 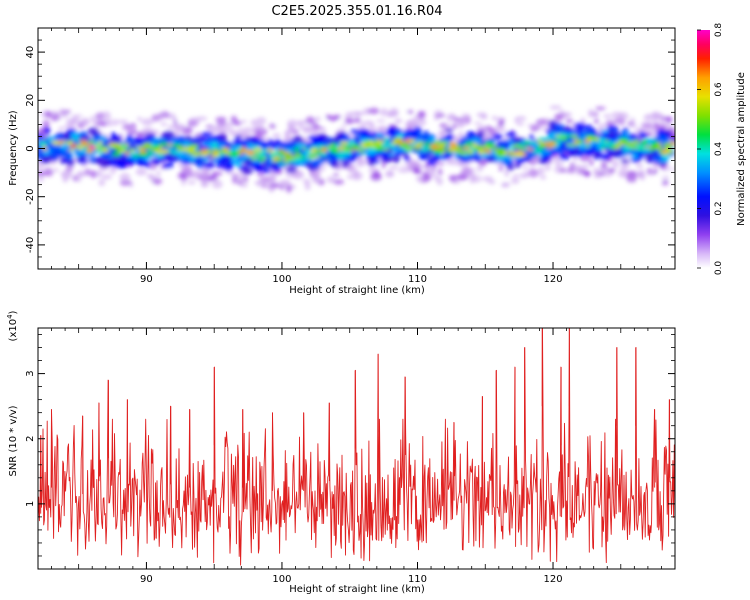 What do you see at coordinates (357, 290) in the screenshot?
I see `spectrogram-x-axis-label: Height of straight line (km)` at bounding box center [357, 290].